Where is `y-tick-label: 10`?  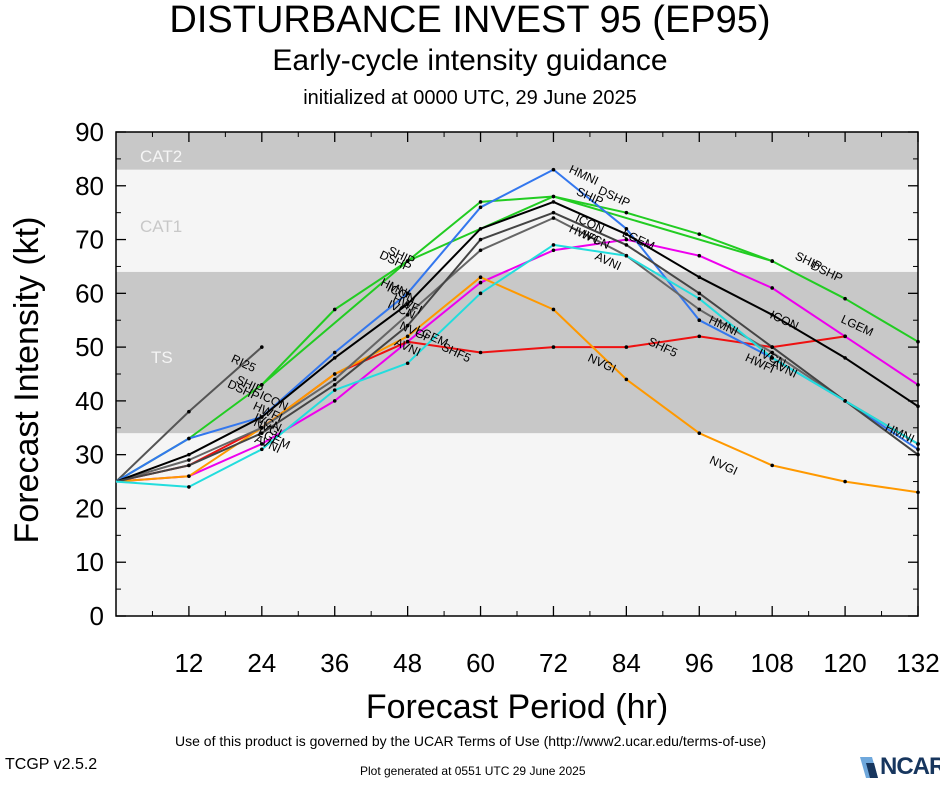 y-tick-label: 10 is located at coordinates (89, 562).